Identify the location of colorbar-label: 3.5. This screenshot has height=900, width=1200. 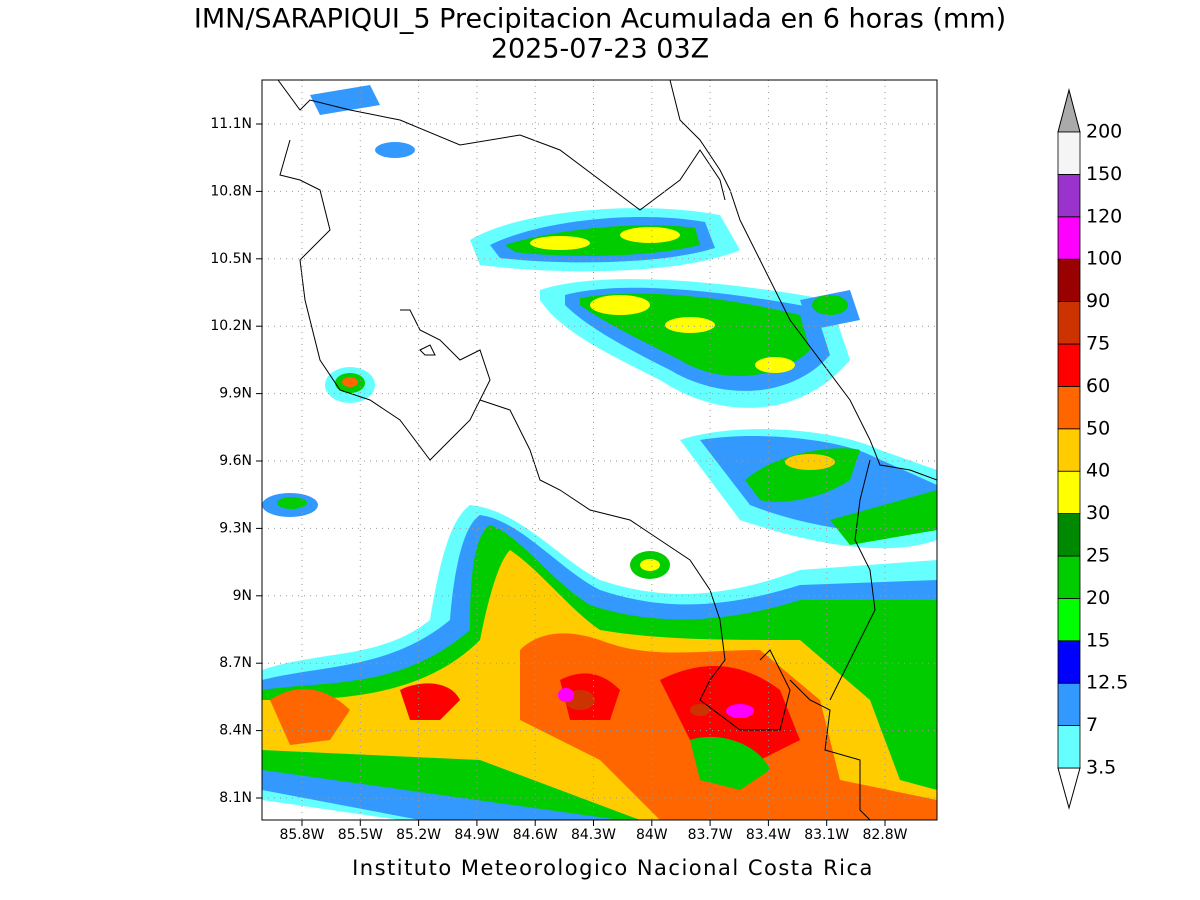
(1101, 768).